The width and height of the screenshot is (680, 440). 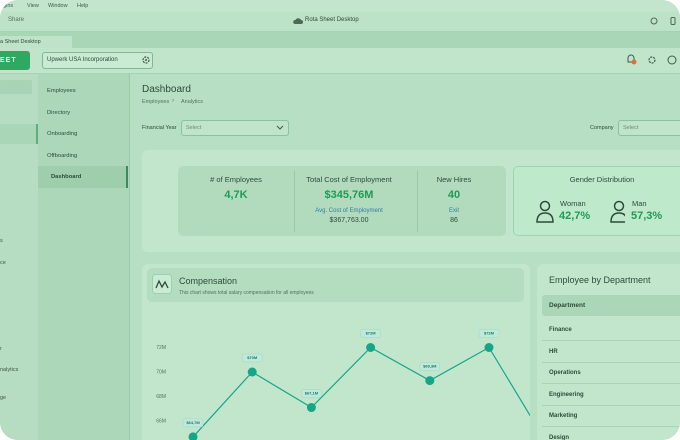 I want to click on gender-value: 57,3%, so click(x=647, y=216).